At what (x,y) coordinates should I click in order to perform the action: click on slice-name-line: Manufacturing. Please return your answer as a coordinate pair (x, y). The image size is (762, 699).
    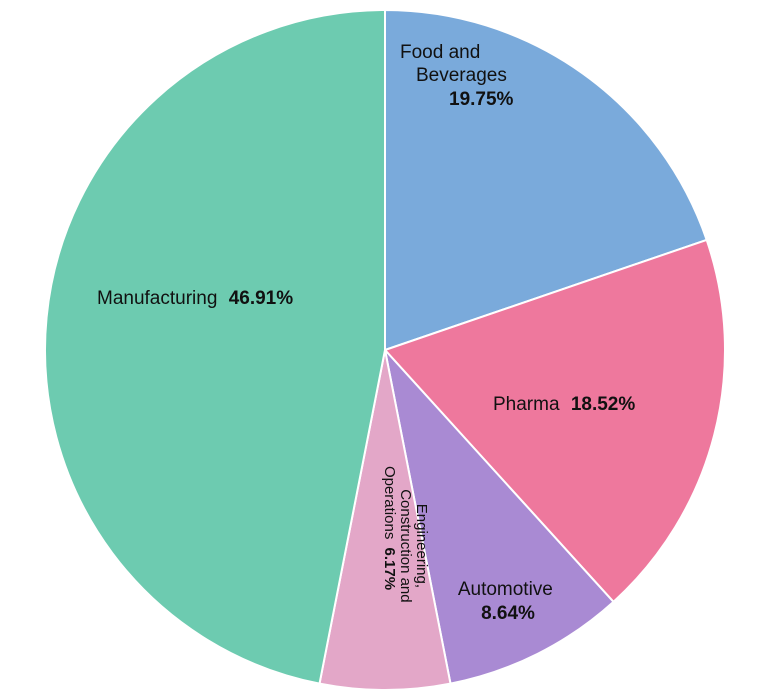
    Looking at the image, I should click on (157, 298).